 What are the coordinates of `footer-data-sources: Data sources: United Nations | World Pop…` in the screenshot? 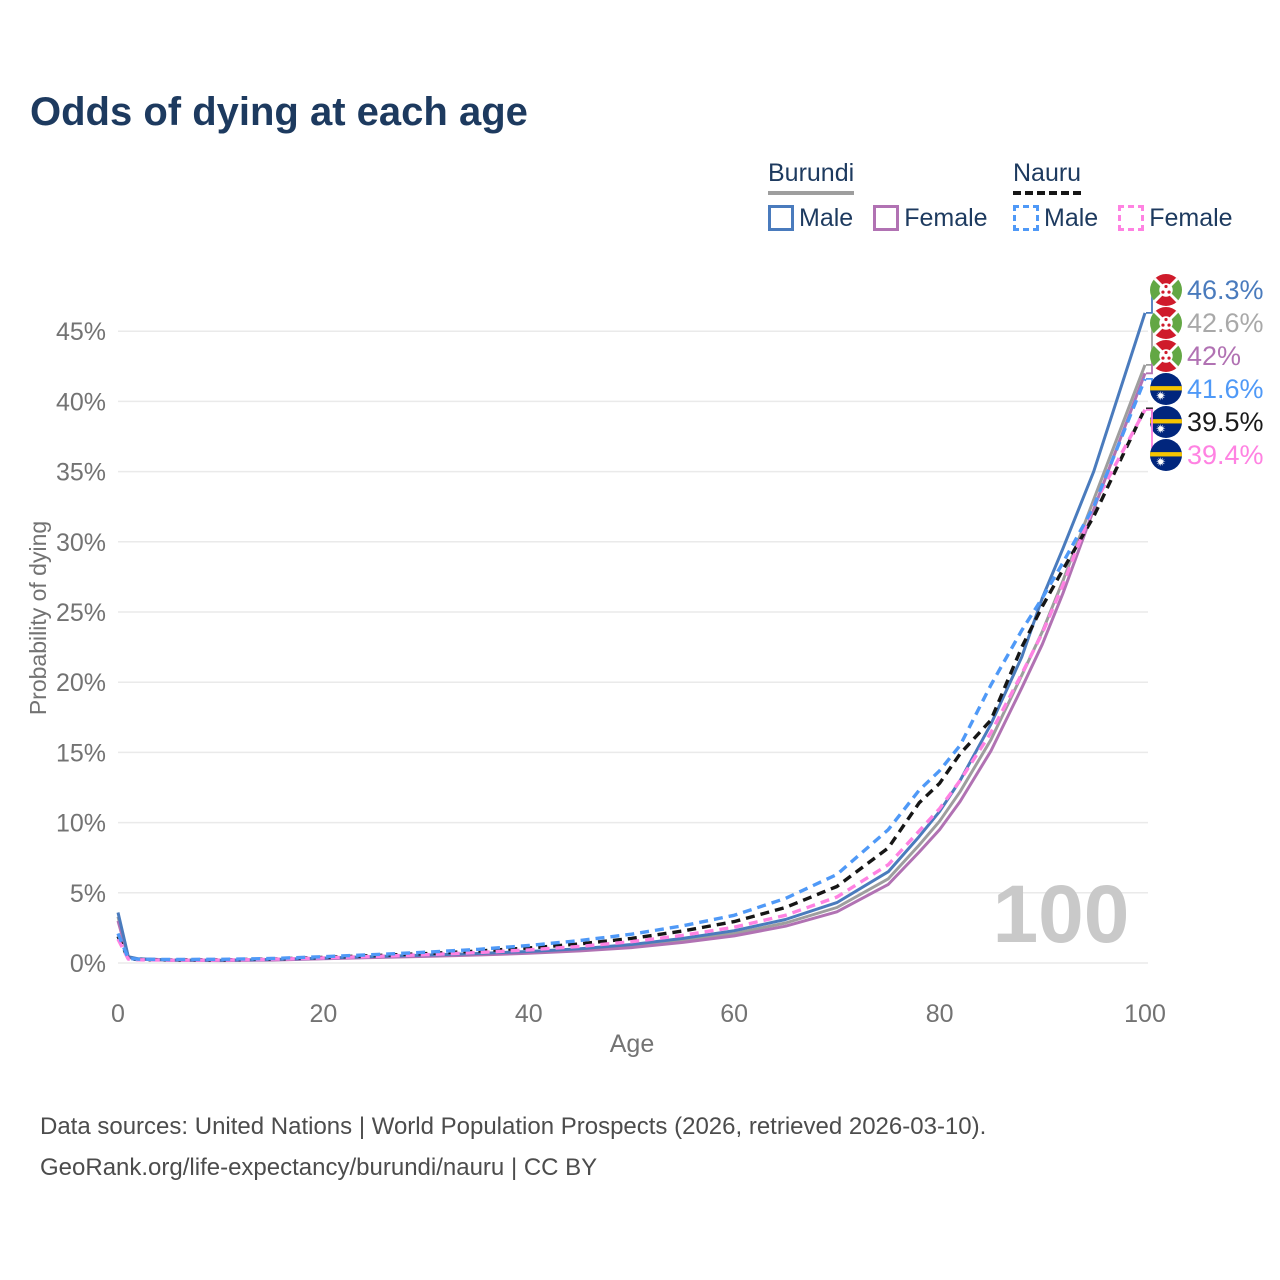 It's located at (513, 1126).